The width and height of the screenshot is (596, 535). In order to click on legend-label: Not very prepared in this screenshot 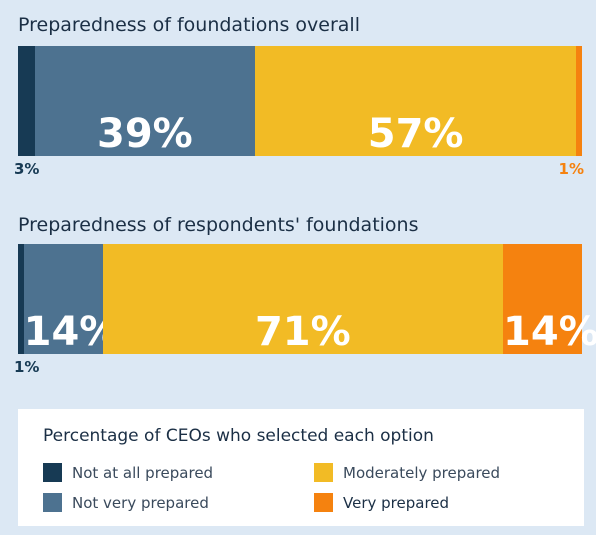, I will do `click(140, 502)`.